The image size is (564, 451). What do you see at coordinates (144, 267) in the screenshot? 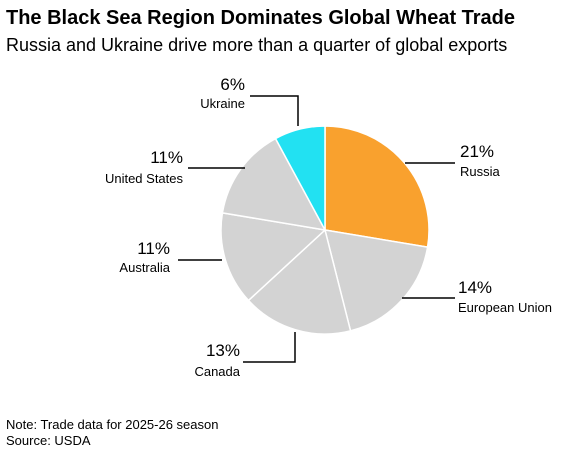
I see `category-label: Australia` at bounding box center [144, 267].